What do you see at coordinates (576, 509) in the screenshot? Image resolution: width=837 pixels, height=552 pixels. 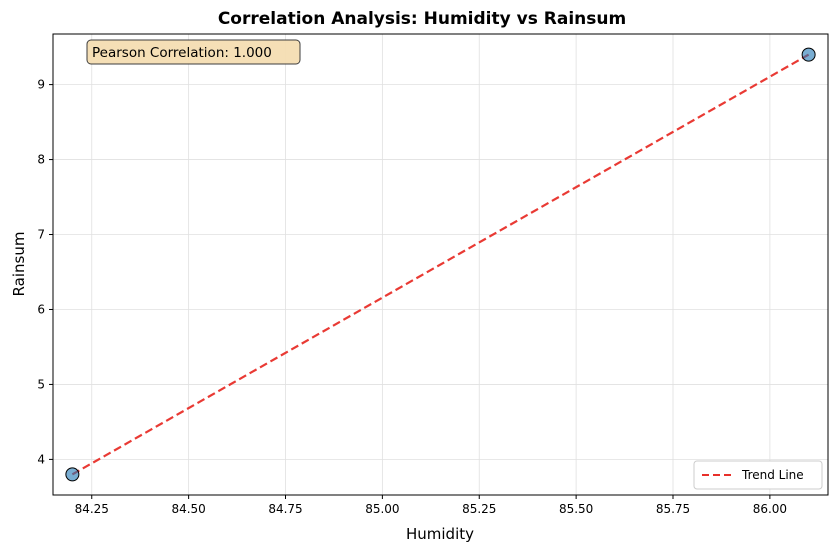 I see `x-tick-label: 85.50` at bounding box center [576, 509].